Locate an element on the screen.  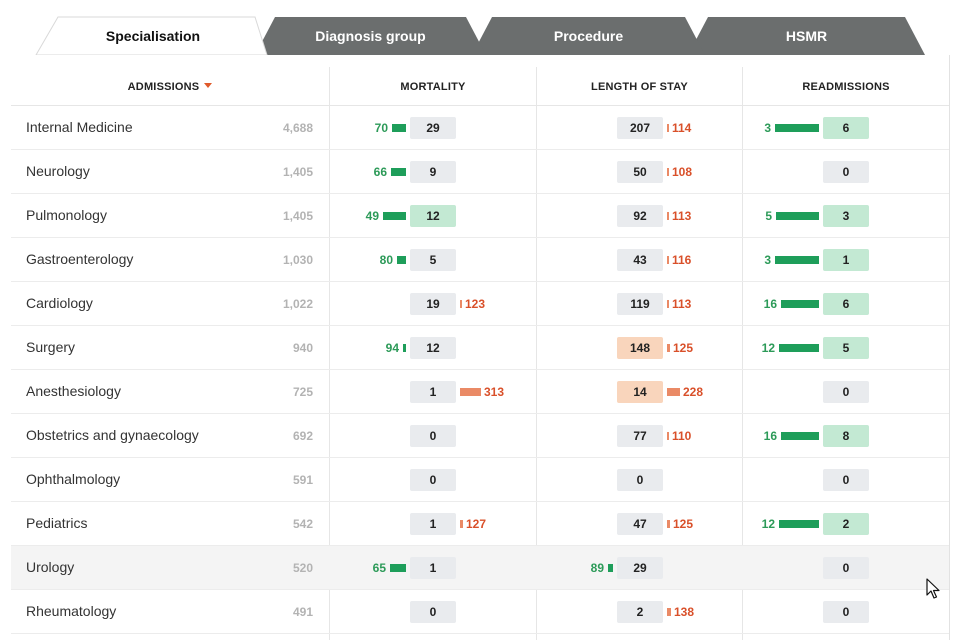
tab-shapes is located at coordinates (480, 35).